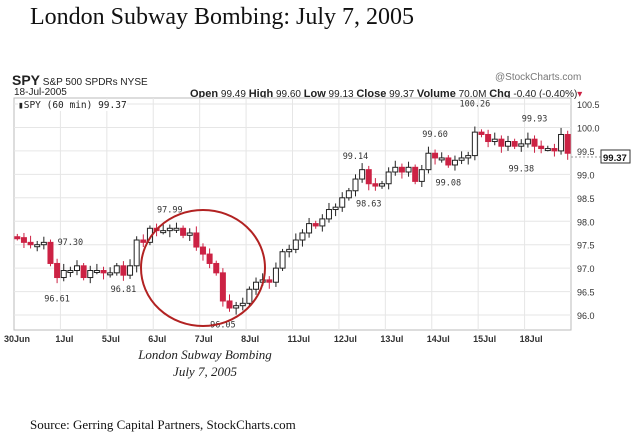 Image resolution: width=644 pixels, height=443 pixels. What do you see at coordinates (586, 152) in the screenshot?
I see `y-tick-label: 99.5` at bounding box center [586, 152].